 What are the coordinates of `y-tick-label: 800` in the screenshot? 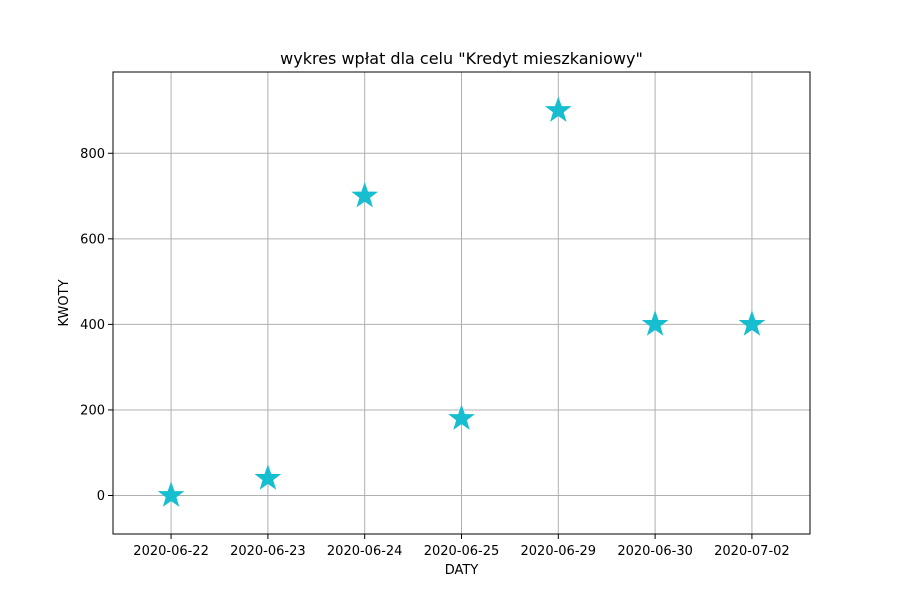 It's located at (92, 154).